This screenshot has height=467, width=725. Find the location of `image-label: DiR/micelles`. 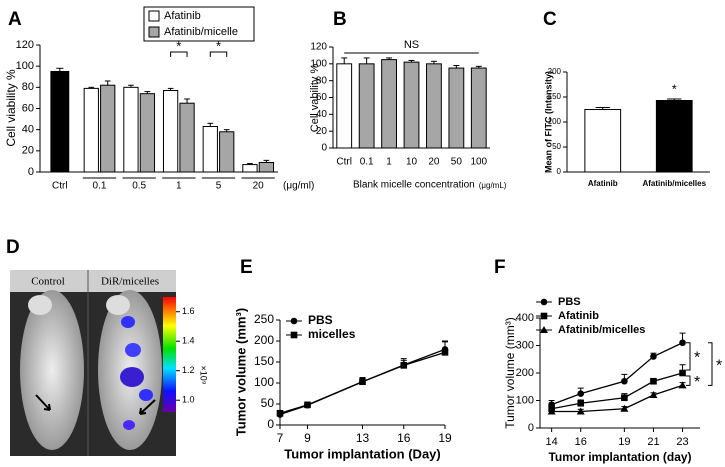

image-label: DiR/micelles is located at coordinates (130, 282).